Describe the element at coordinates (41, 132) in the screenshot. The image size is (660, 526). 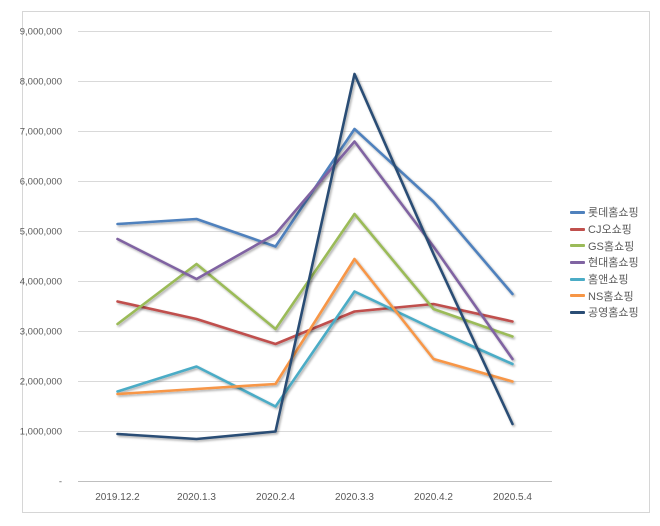
I see `y-axis-label: 7,000,000` at that location.